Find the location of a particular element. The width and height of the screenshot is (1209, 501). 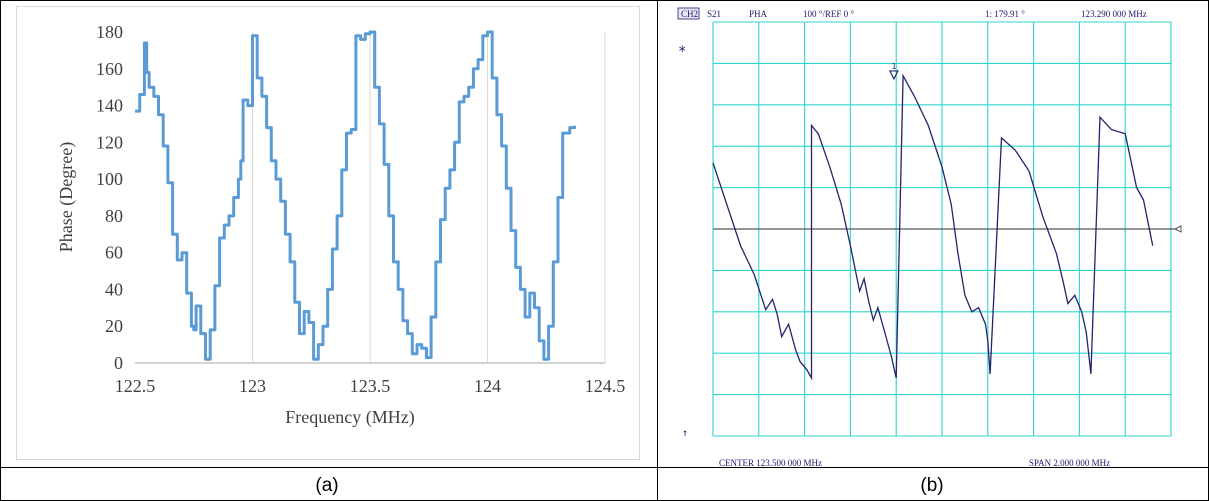

y-tick-label: 100 is located at coordinates (109, 179).